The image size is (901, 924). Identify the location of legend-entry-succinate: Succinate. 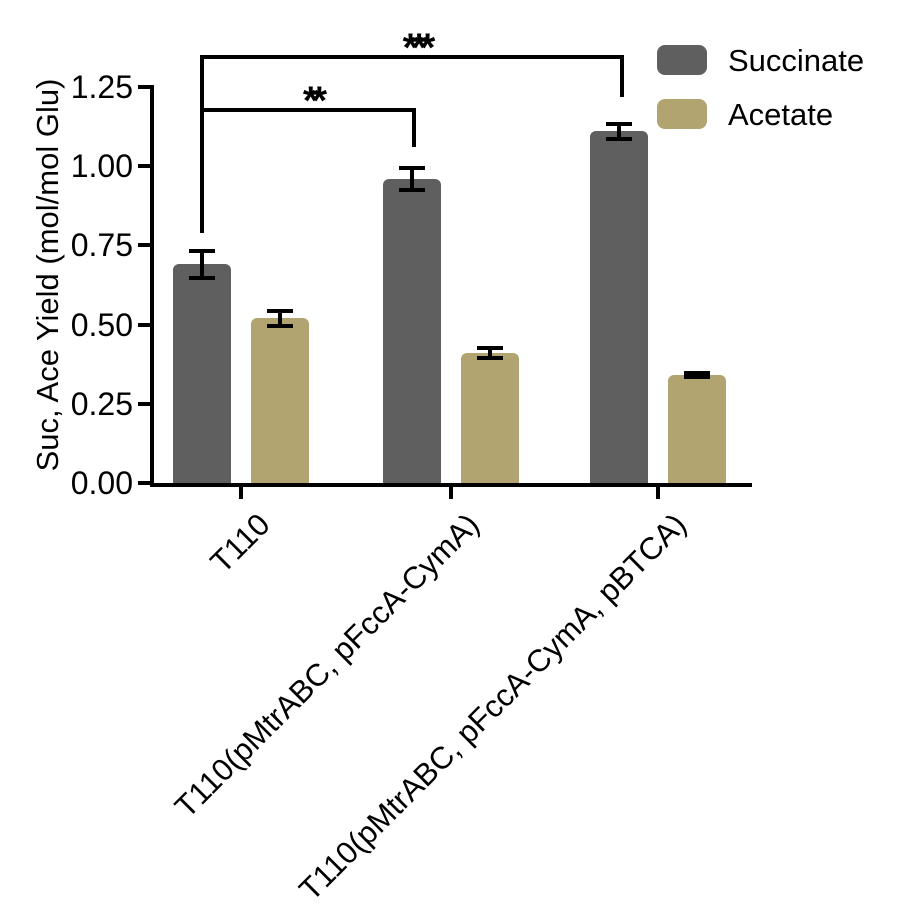
(761, 60).